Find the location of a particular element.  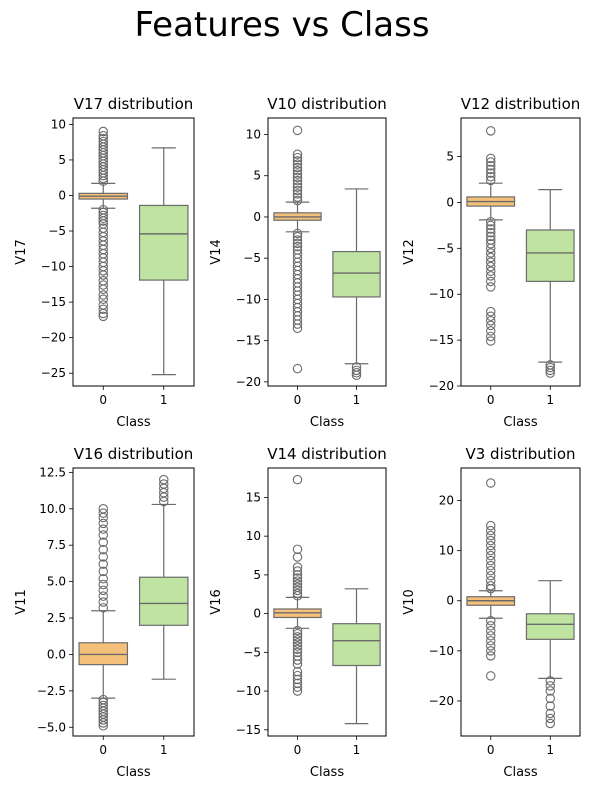

panel-5: V14 distribution 15 10 5 0 −5 −10 −15 0 1 Class V16 is located at coordinates (298, 612).